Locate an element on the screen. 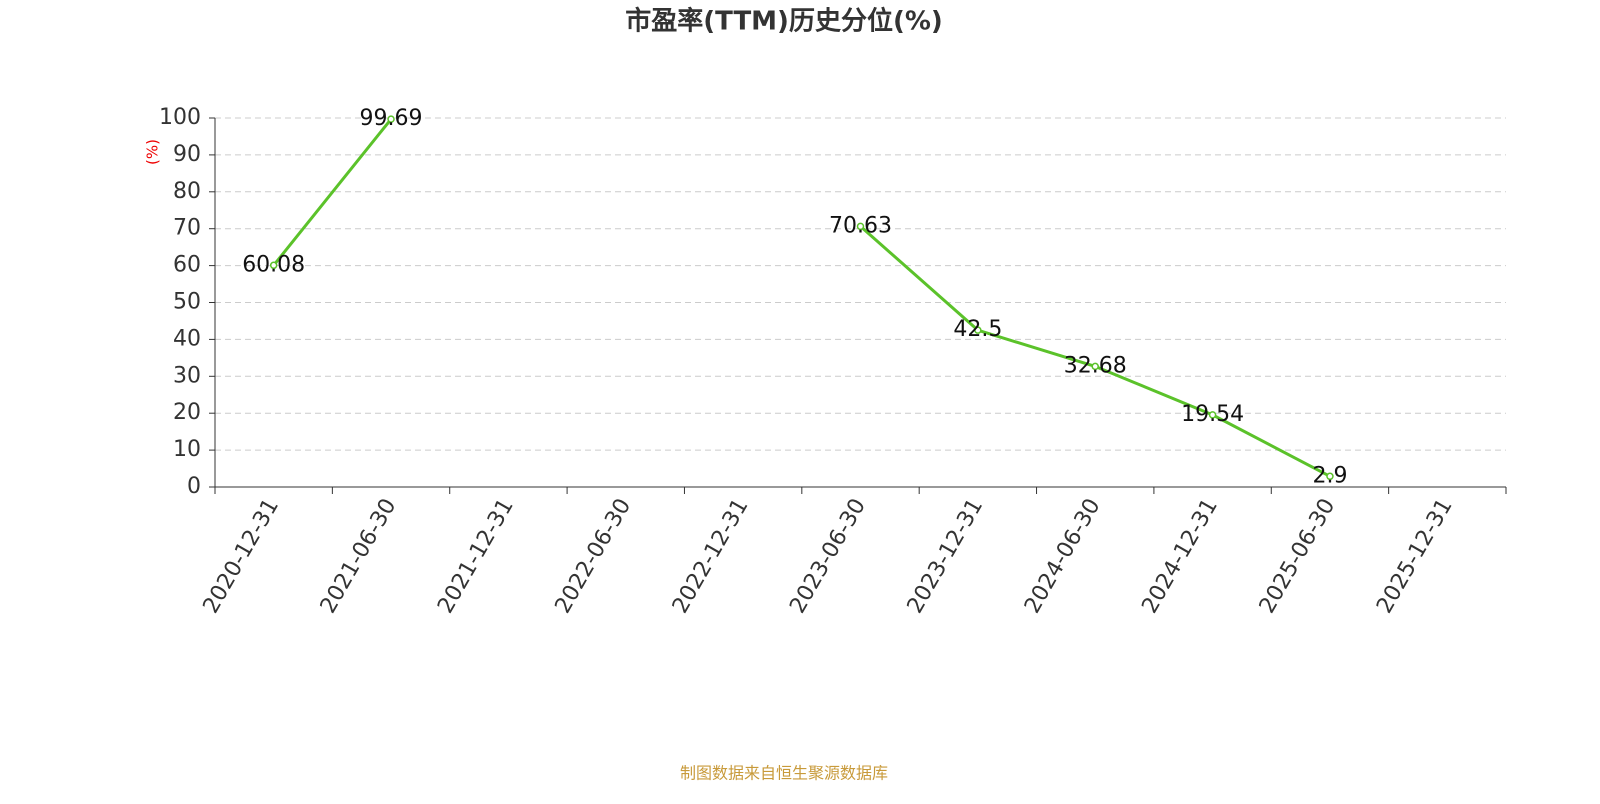  x-tick-label: 2023-06-30 is located at coordinates (828, 556).